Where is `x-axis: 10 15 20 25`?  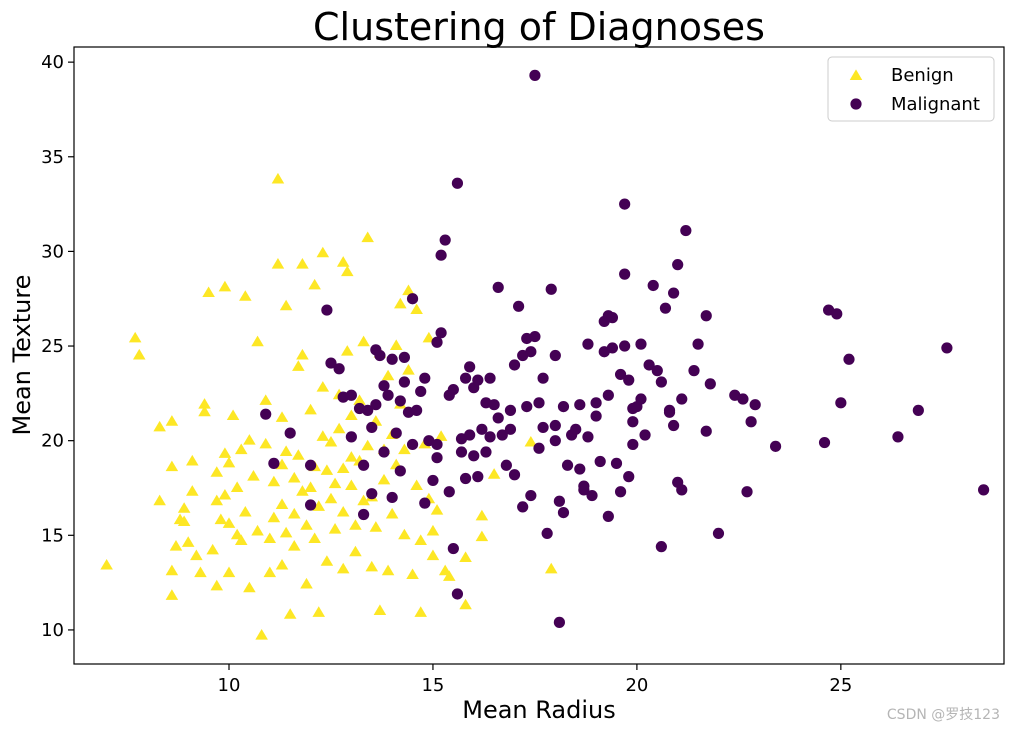 x-axis: 10 15 20 25 is located at coordinates (535, 680).